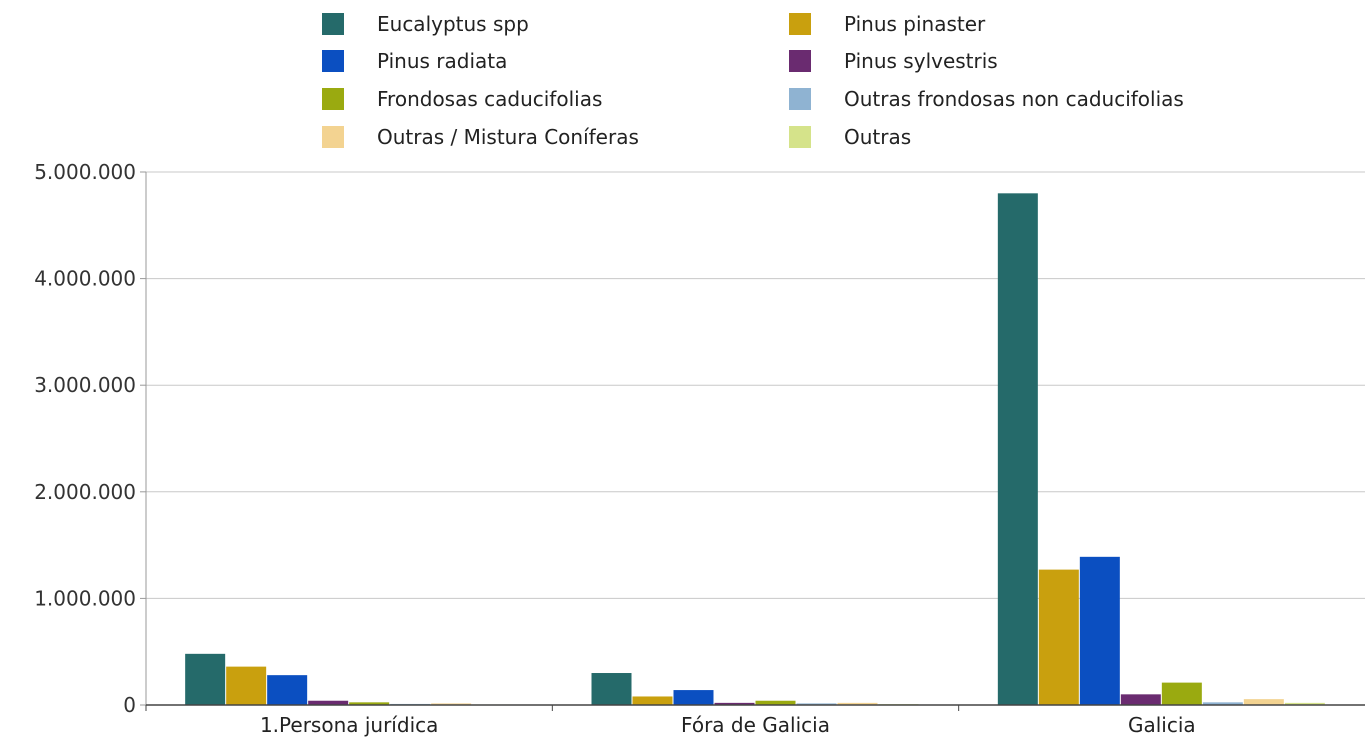 This screenshot has width=1365, height=742. Describe the element at coordinates (85, 385) in the screenshot. I see `y-tick-label: 3.000.000` at that location.